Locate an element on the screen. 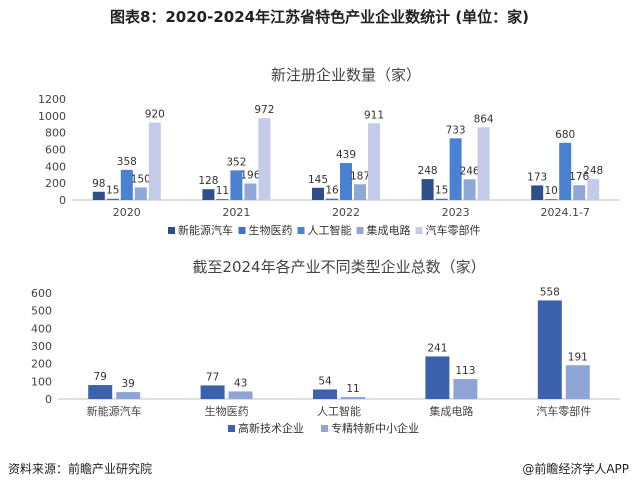 This screenshot has height=486, width=639. data-label: 77 is located at coordinates (212, 377).